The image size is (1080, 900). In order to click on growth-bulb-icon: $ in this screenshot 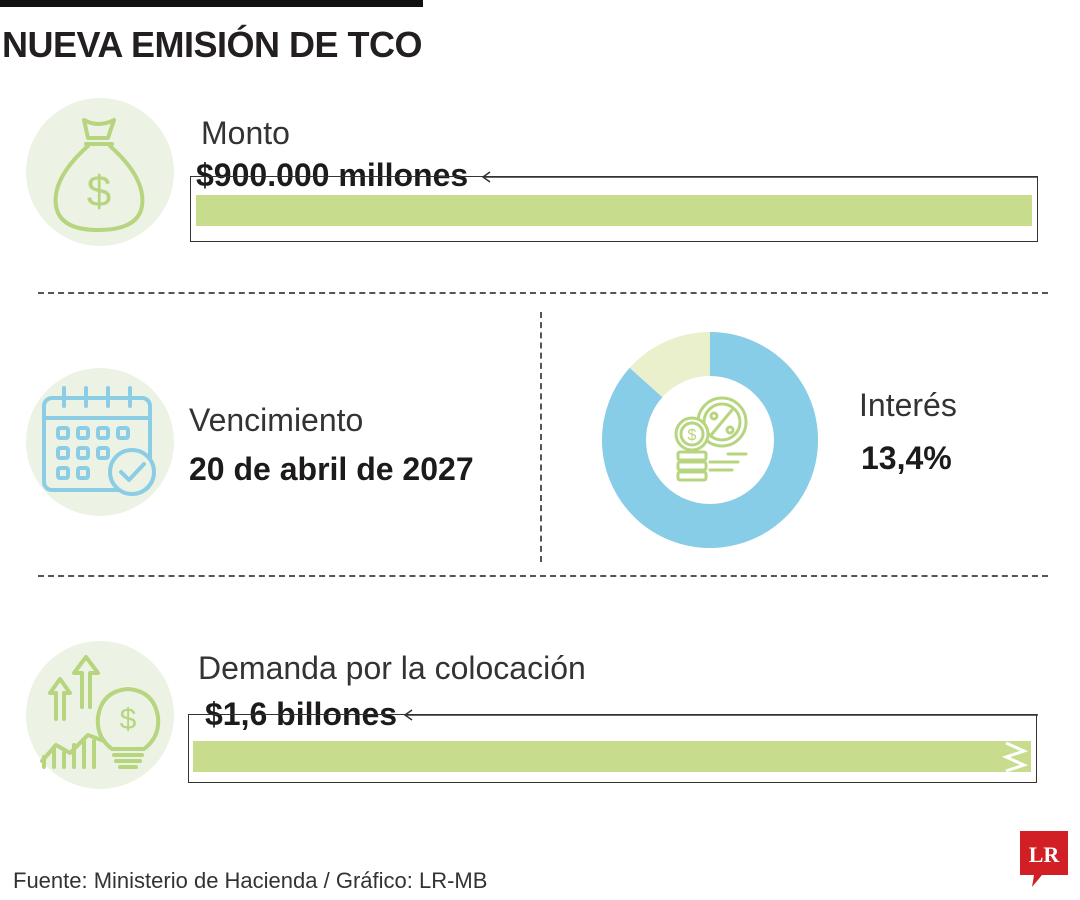, I will do `click(100, 715)`.